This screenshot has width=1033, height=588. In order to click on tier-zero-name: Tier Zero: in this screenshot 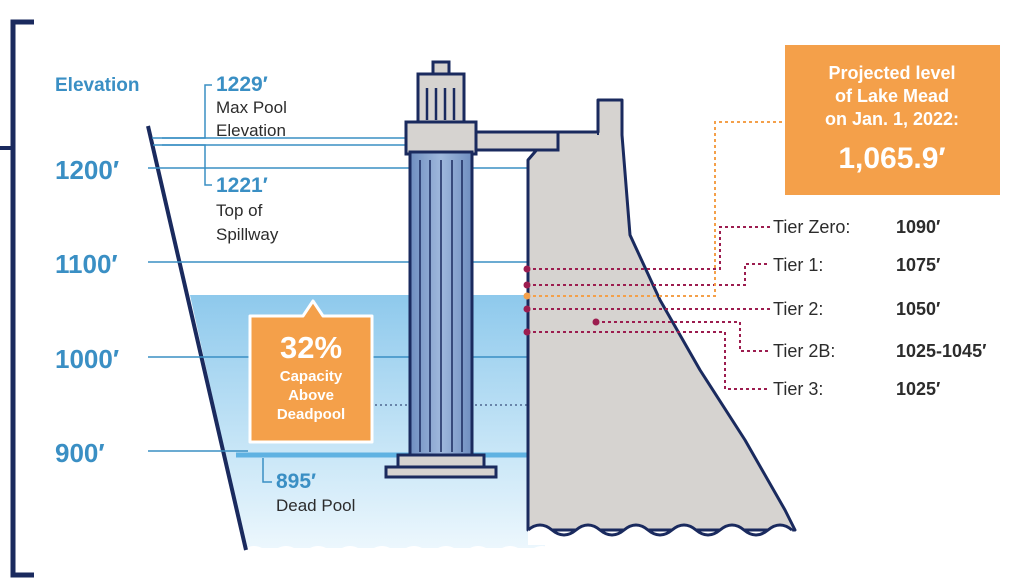, I will do `click(811, 227)`.